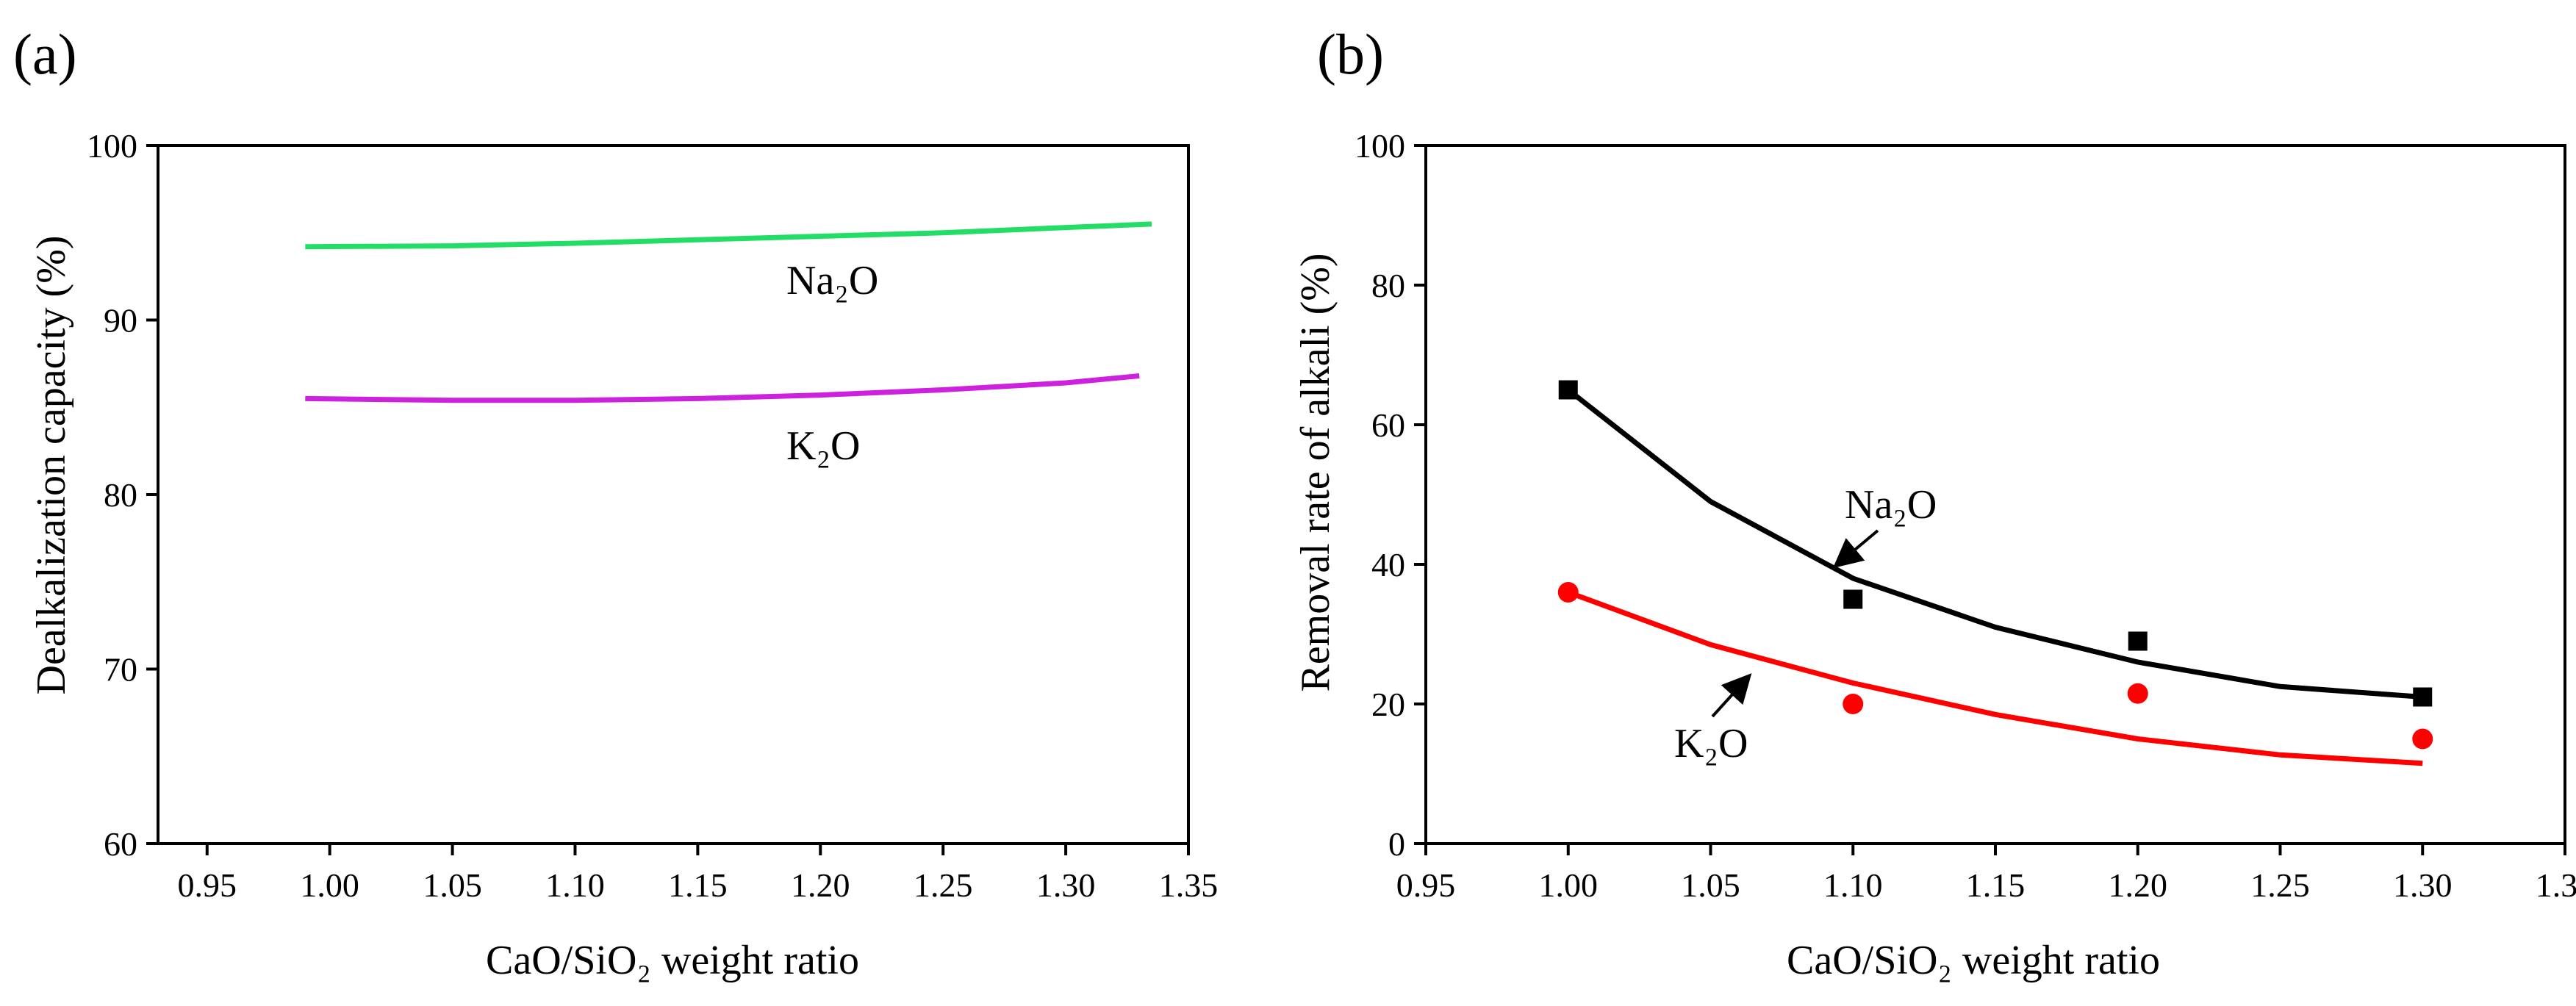 This screenshot has width=2576, height=1006. I want to click on panel-b-x-axis-title: CaO/SiO₂ weight ratio, so click(1973, 960).